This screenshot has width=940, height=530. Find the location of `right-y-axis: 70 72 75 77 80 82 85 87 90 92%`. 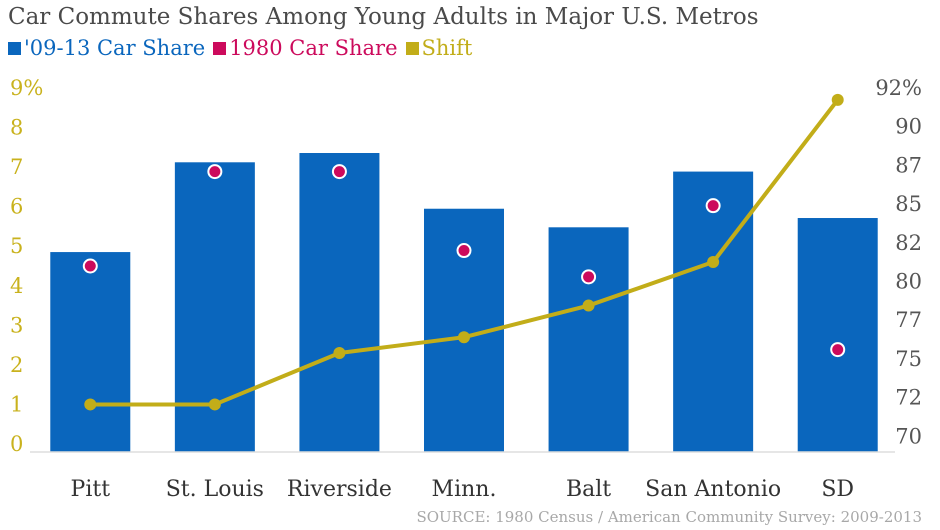

right-y-axis: 70 72 75 77 80 82 85 87 90 92% is located at coordinates (898, 262).